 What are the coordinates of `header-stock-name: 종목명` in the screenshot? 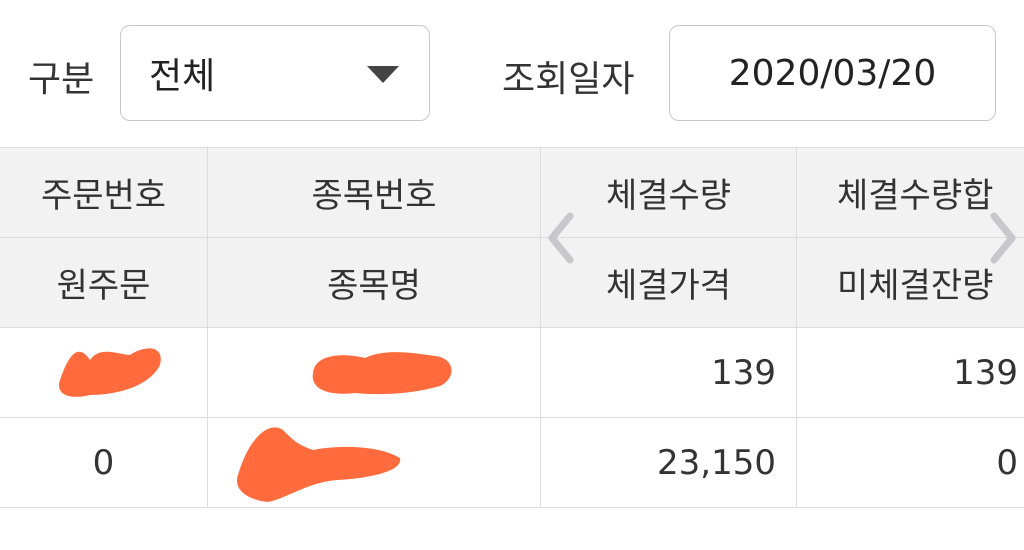 It's located at (374, 282).